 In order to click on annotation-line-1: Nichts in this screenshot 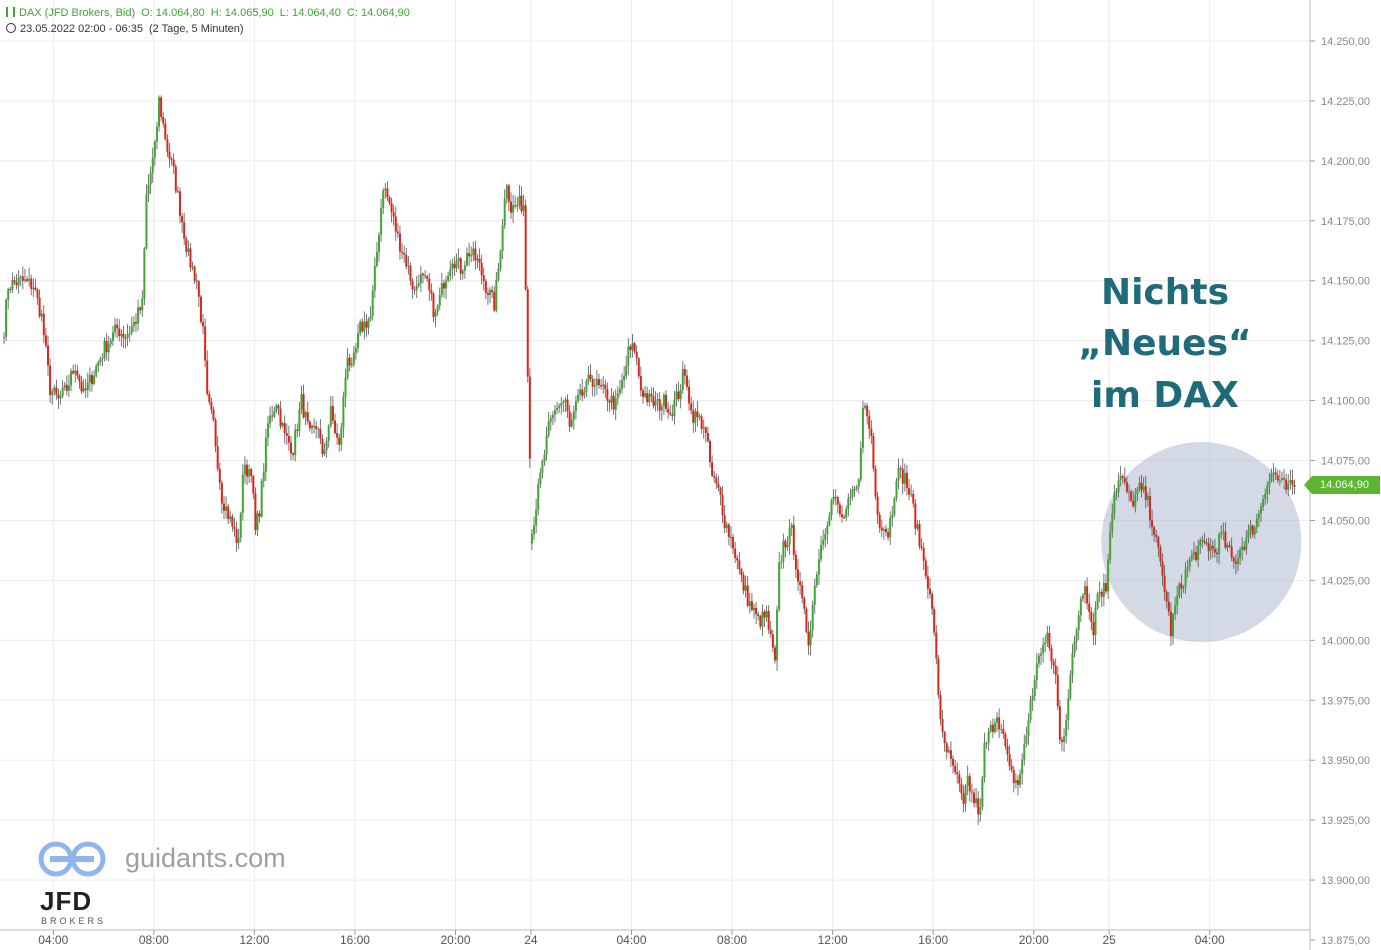, I will do `click(1165, 292)`.